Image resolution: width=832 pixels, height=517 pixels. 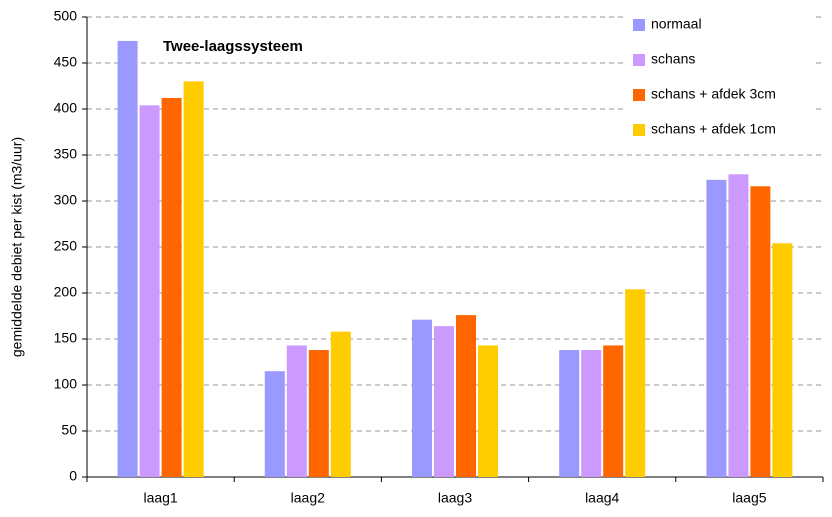 What do you see at coordinates (602, 498) in the screenshot?
I see `x-tick-label: laag4` at bounding box center [602, 498].